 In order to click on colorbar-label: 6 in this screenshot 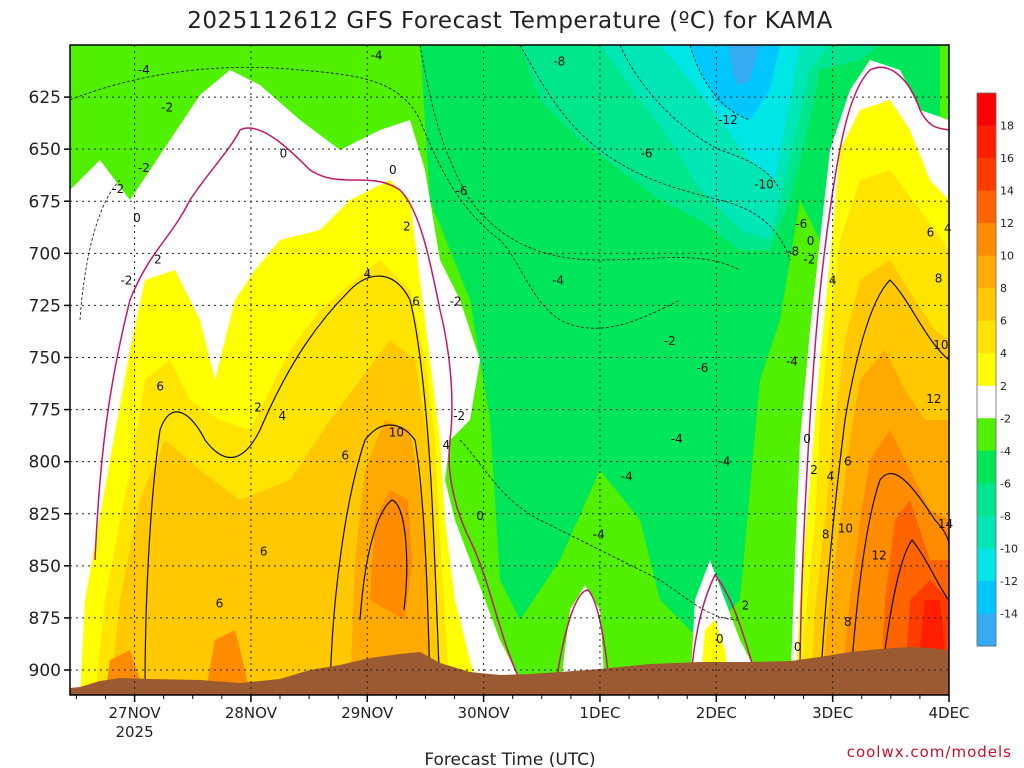, I will do `click(1003, 321)`.